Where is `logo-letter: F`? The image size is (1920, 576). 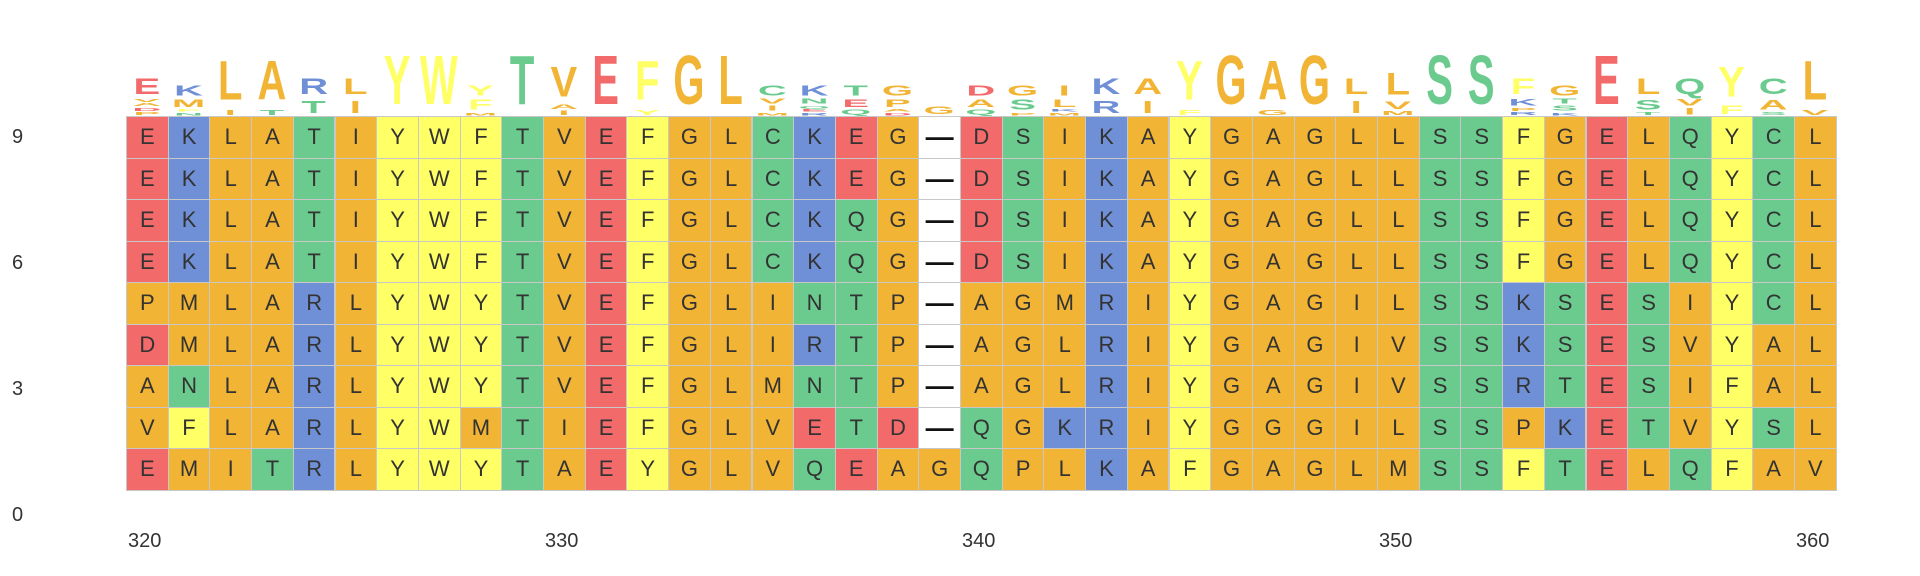
logo-letter: F is located at coordinates (1731, 110).